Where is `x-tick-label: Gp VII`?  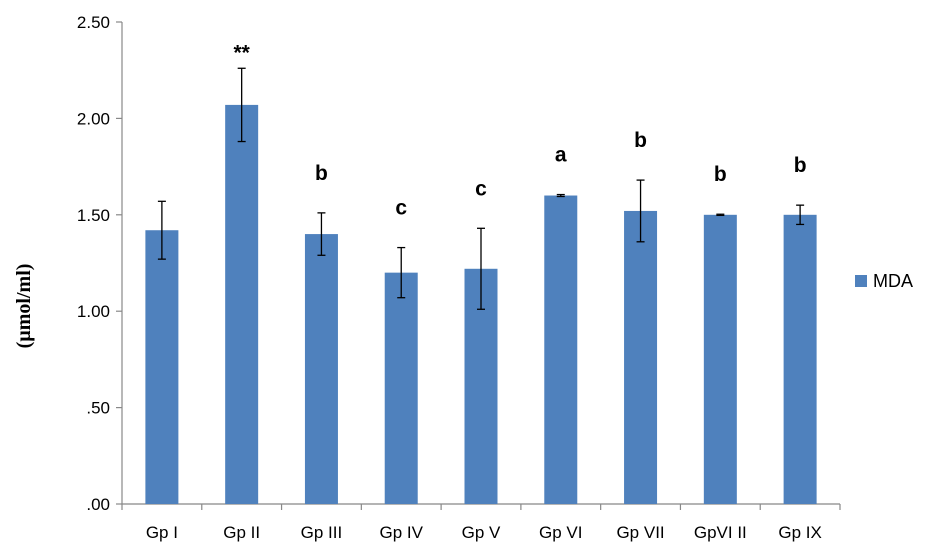 x-tick-label: Gp VII is located at coordinates (640, 532).